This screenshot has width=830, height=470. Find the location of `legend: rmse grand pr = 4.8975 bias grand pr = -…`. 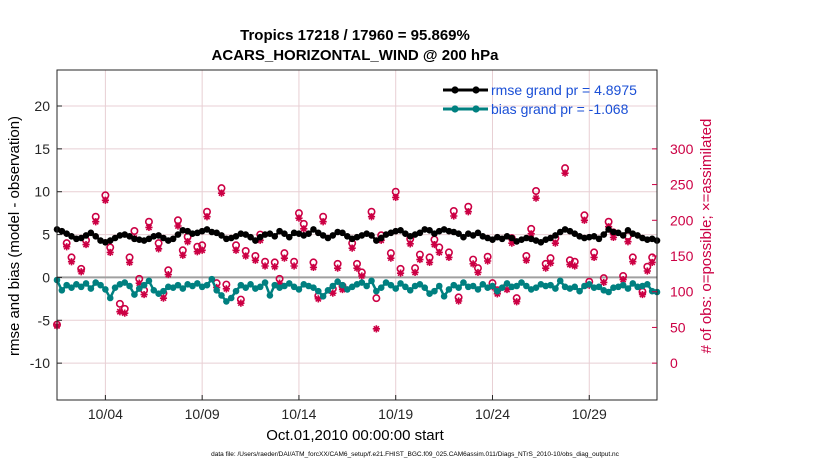

legend: rmse grand pr = 4.8975 bias grand pr = -… is located at coordinates (540, 99).